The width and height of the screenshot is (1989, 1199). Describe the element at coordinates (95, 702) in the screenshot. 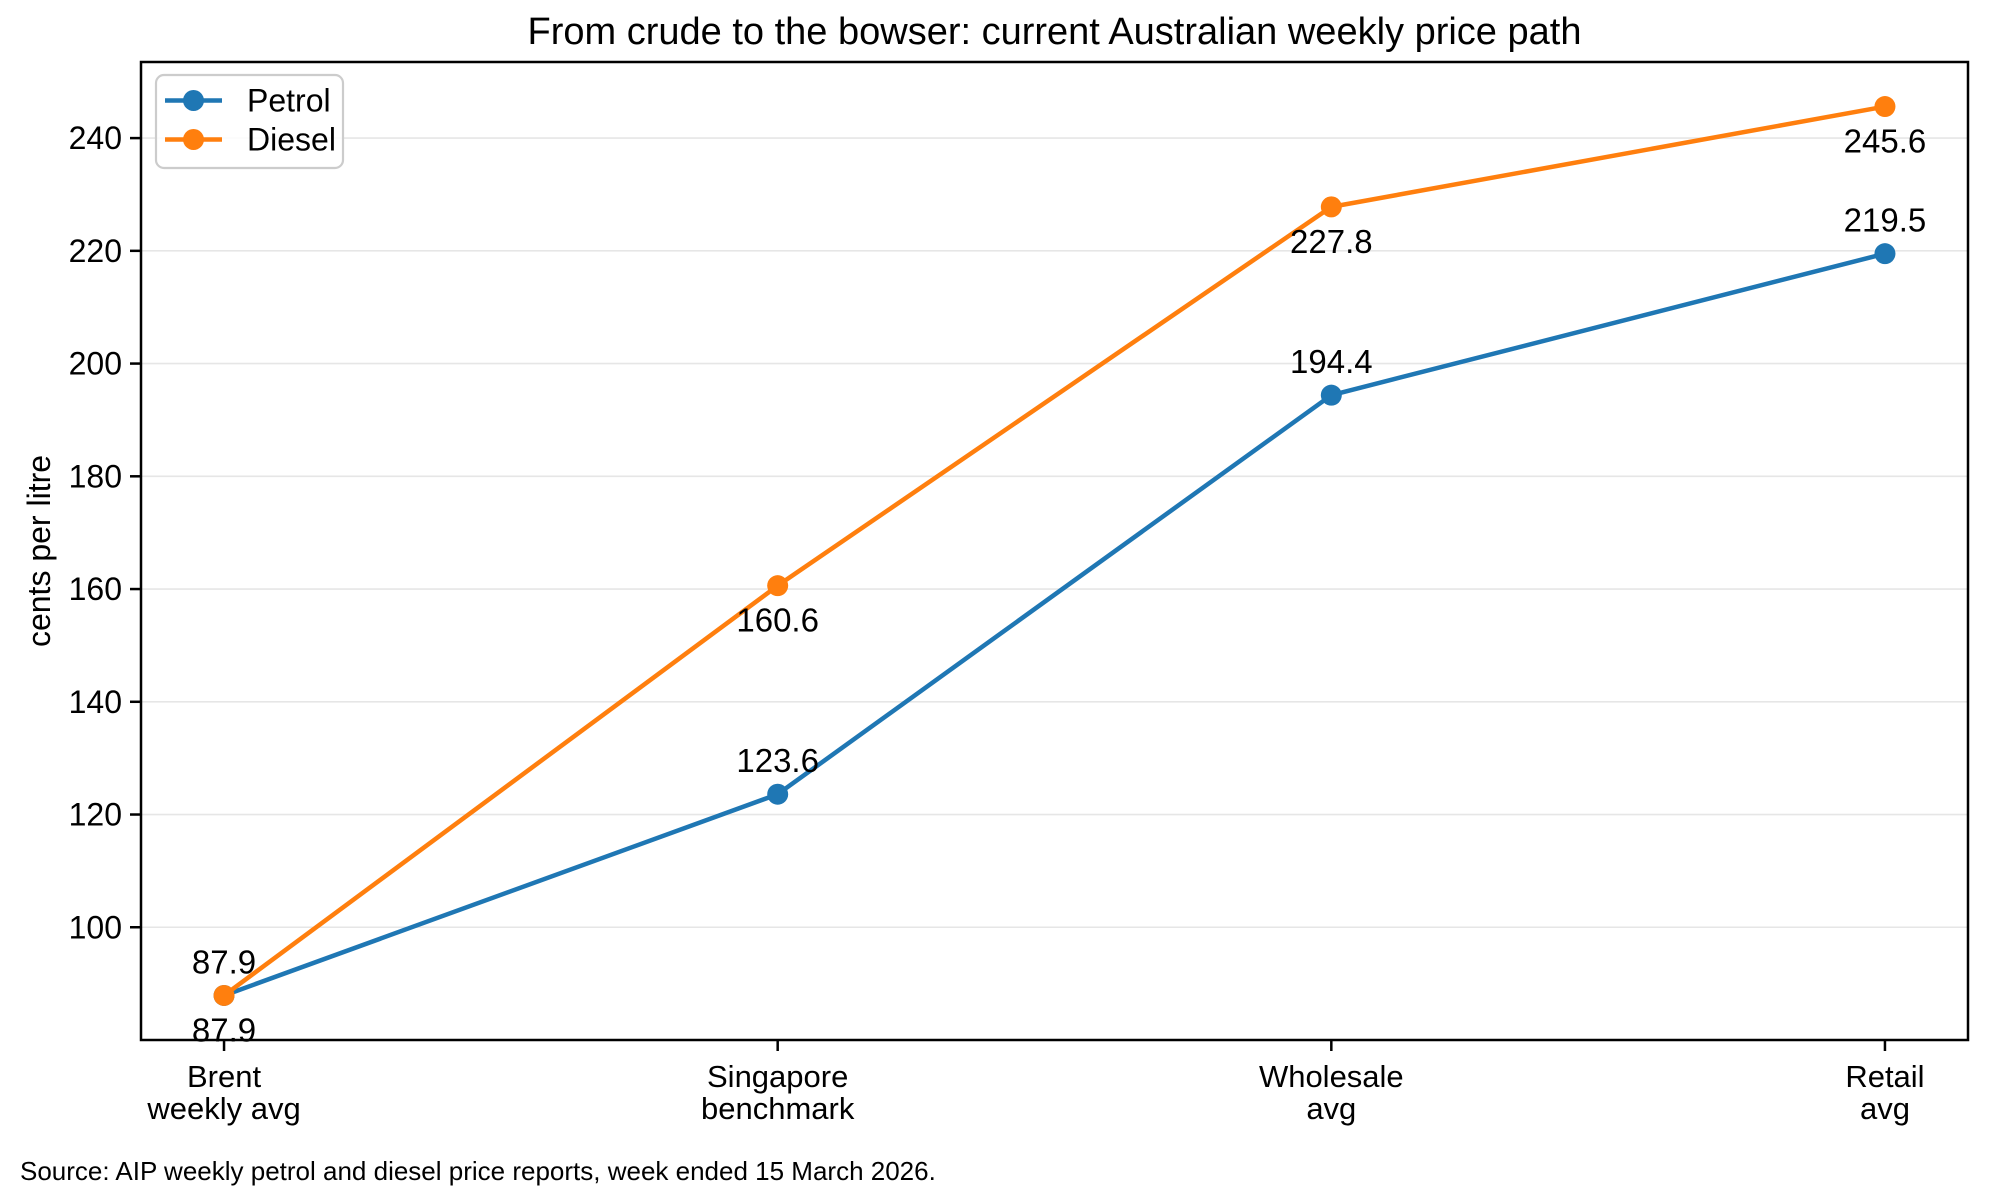

I see `y-tick-label: 140` at that location.